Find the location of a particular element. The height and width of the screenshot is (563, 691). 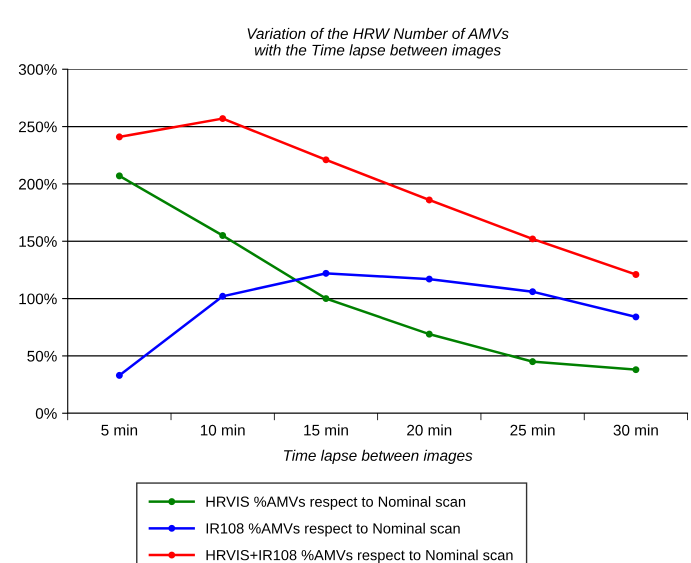

y-tick-label: 150% is located at coordinates (38, 241).